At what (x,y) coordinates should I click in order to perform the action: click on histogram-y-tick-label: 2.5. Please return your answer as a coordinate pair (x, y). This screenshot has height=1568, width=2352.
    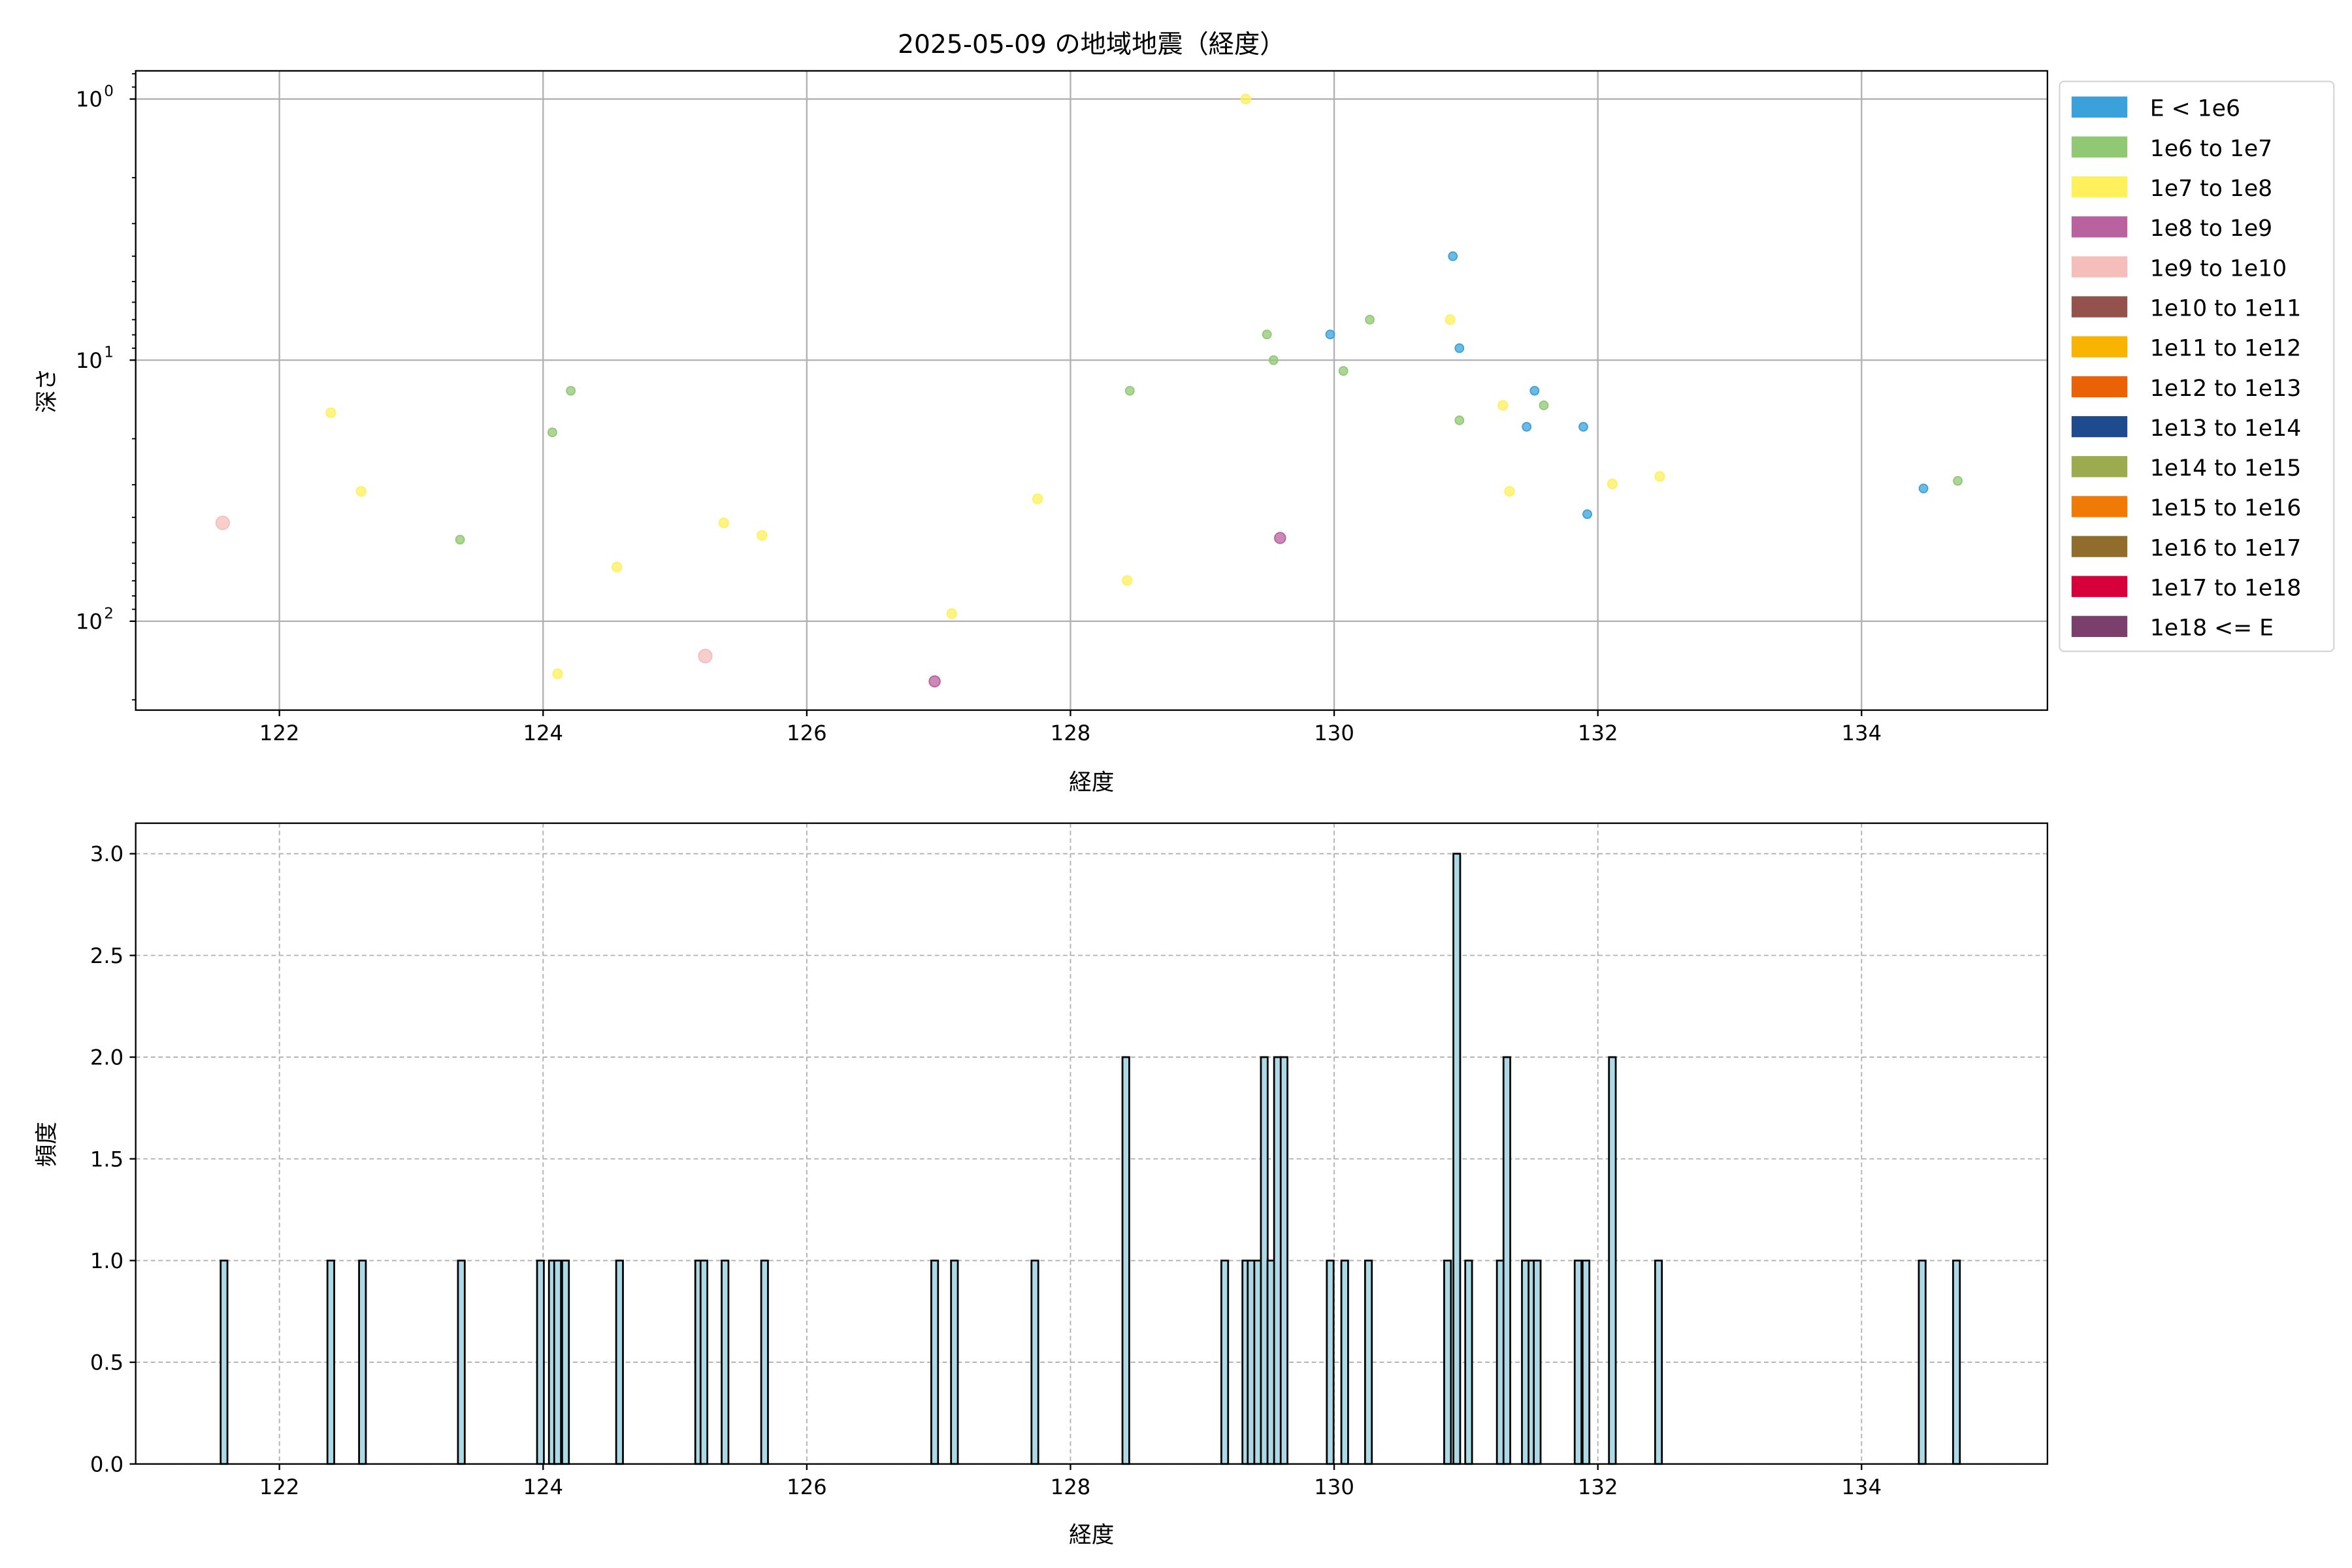
    Looking at the image, I should click on (106, 955).